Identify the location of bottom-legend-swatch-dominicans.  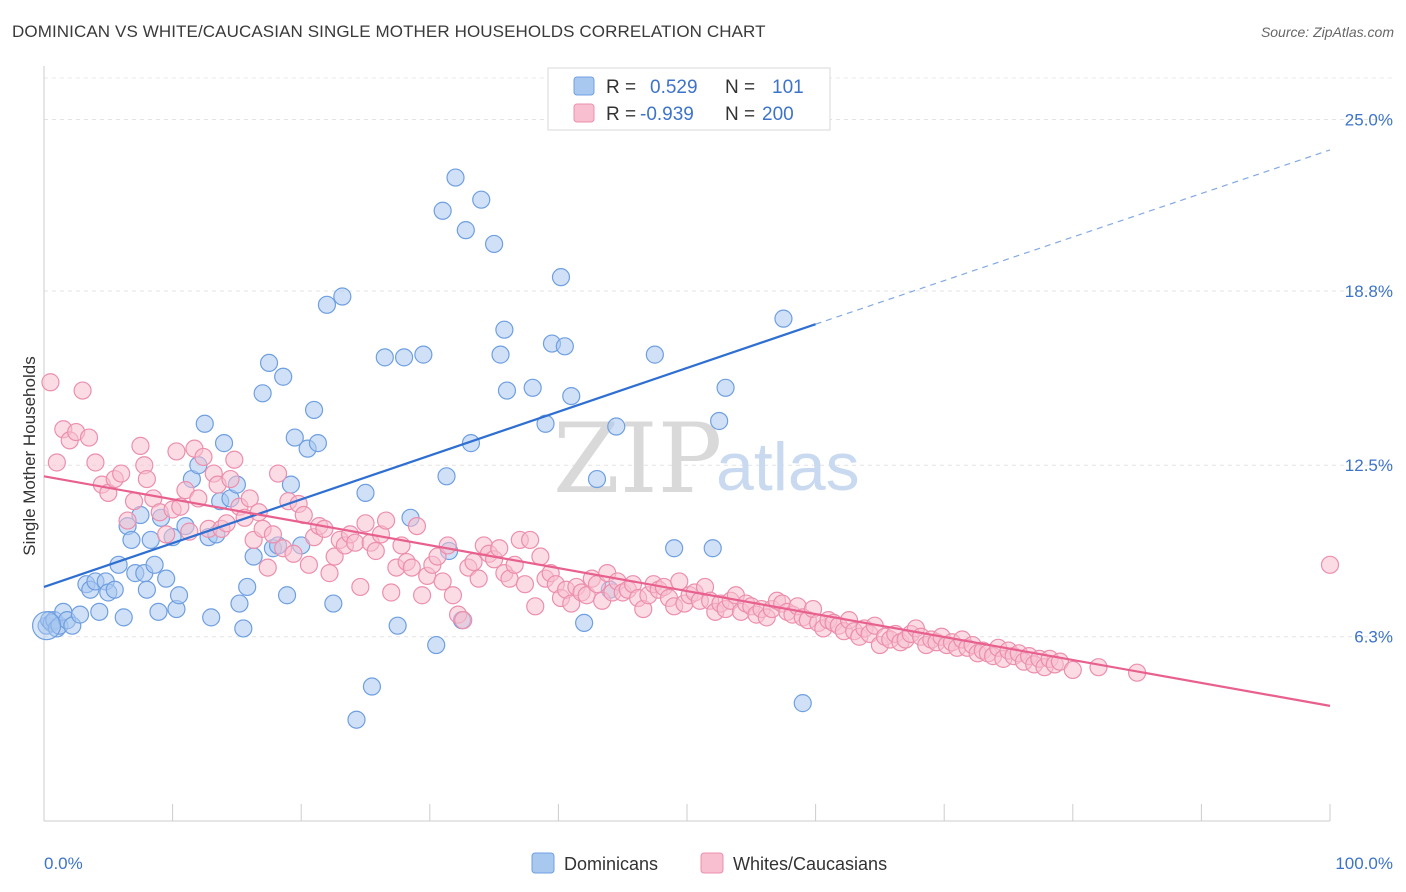
(543, 863).